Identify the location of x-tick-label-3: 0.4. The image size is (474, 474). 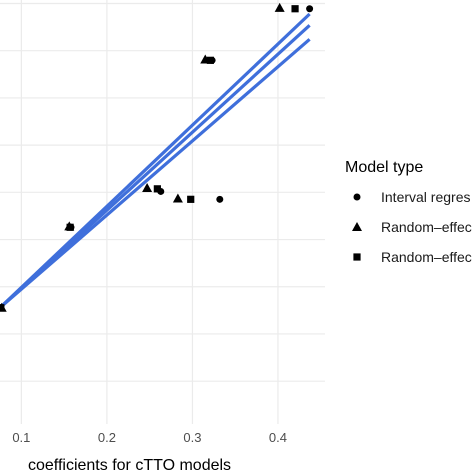
(278, 437).